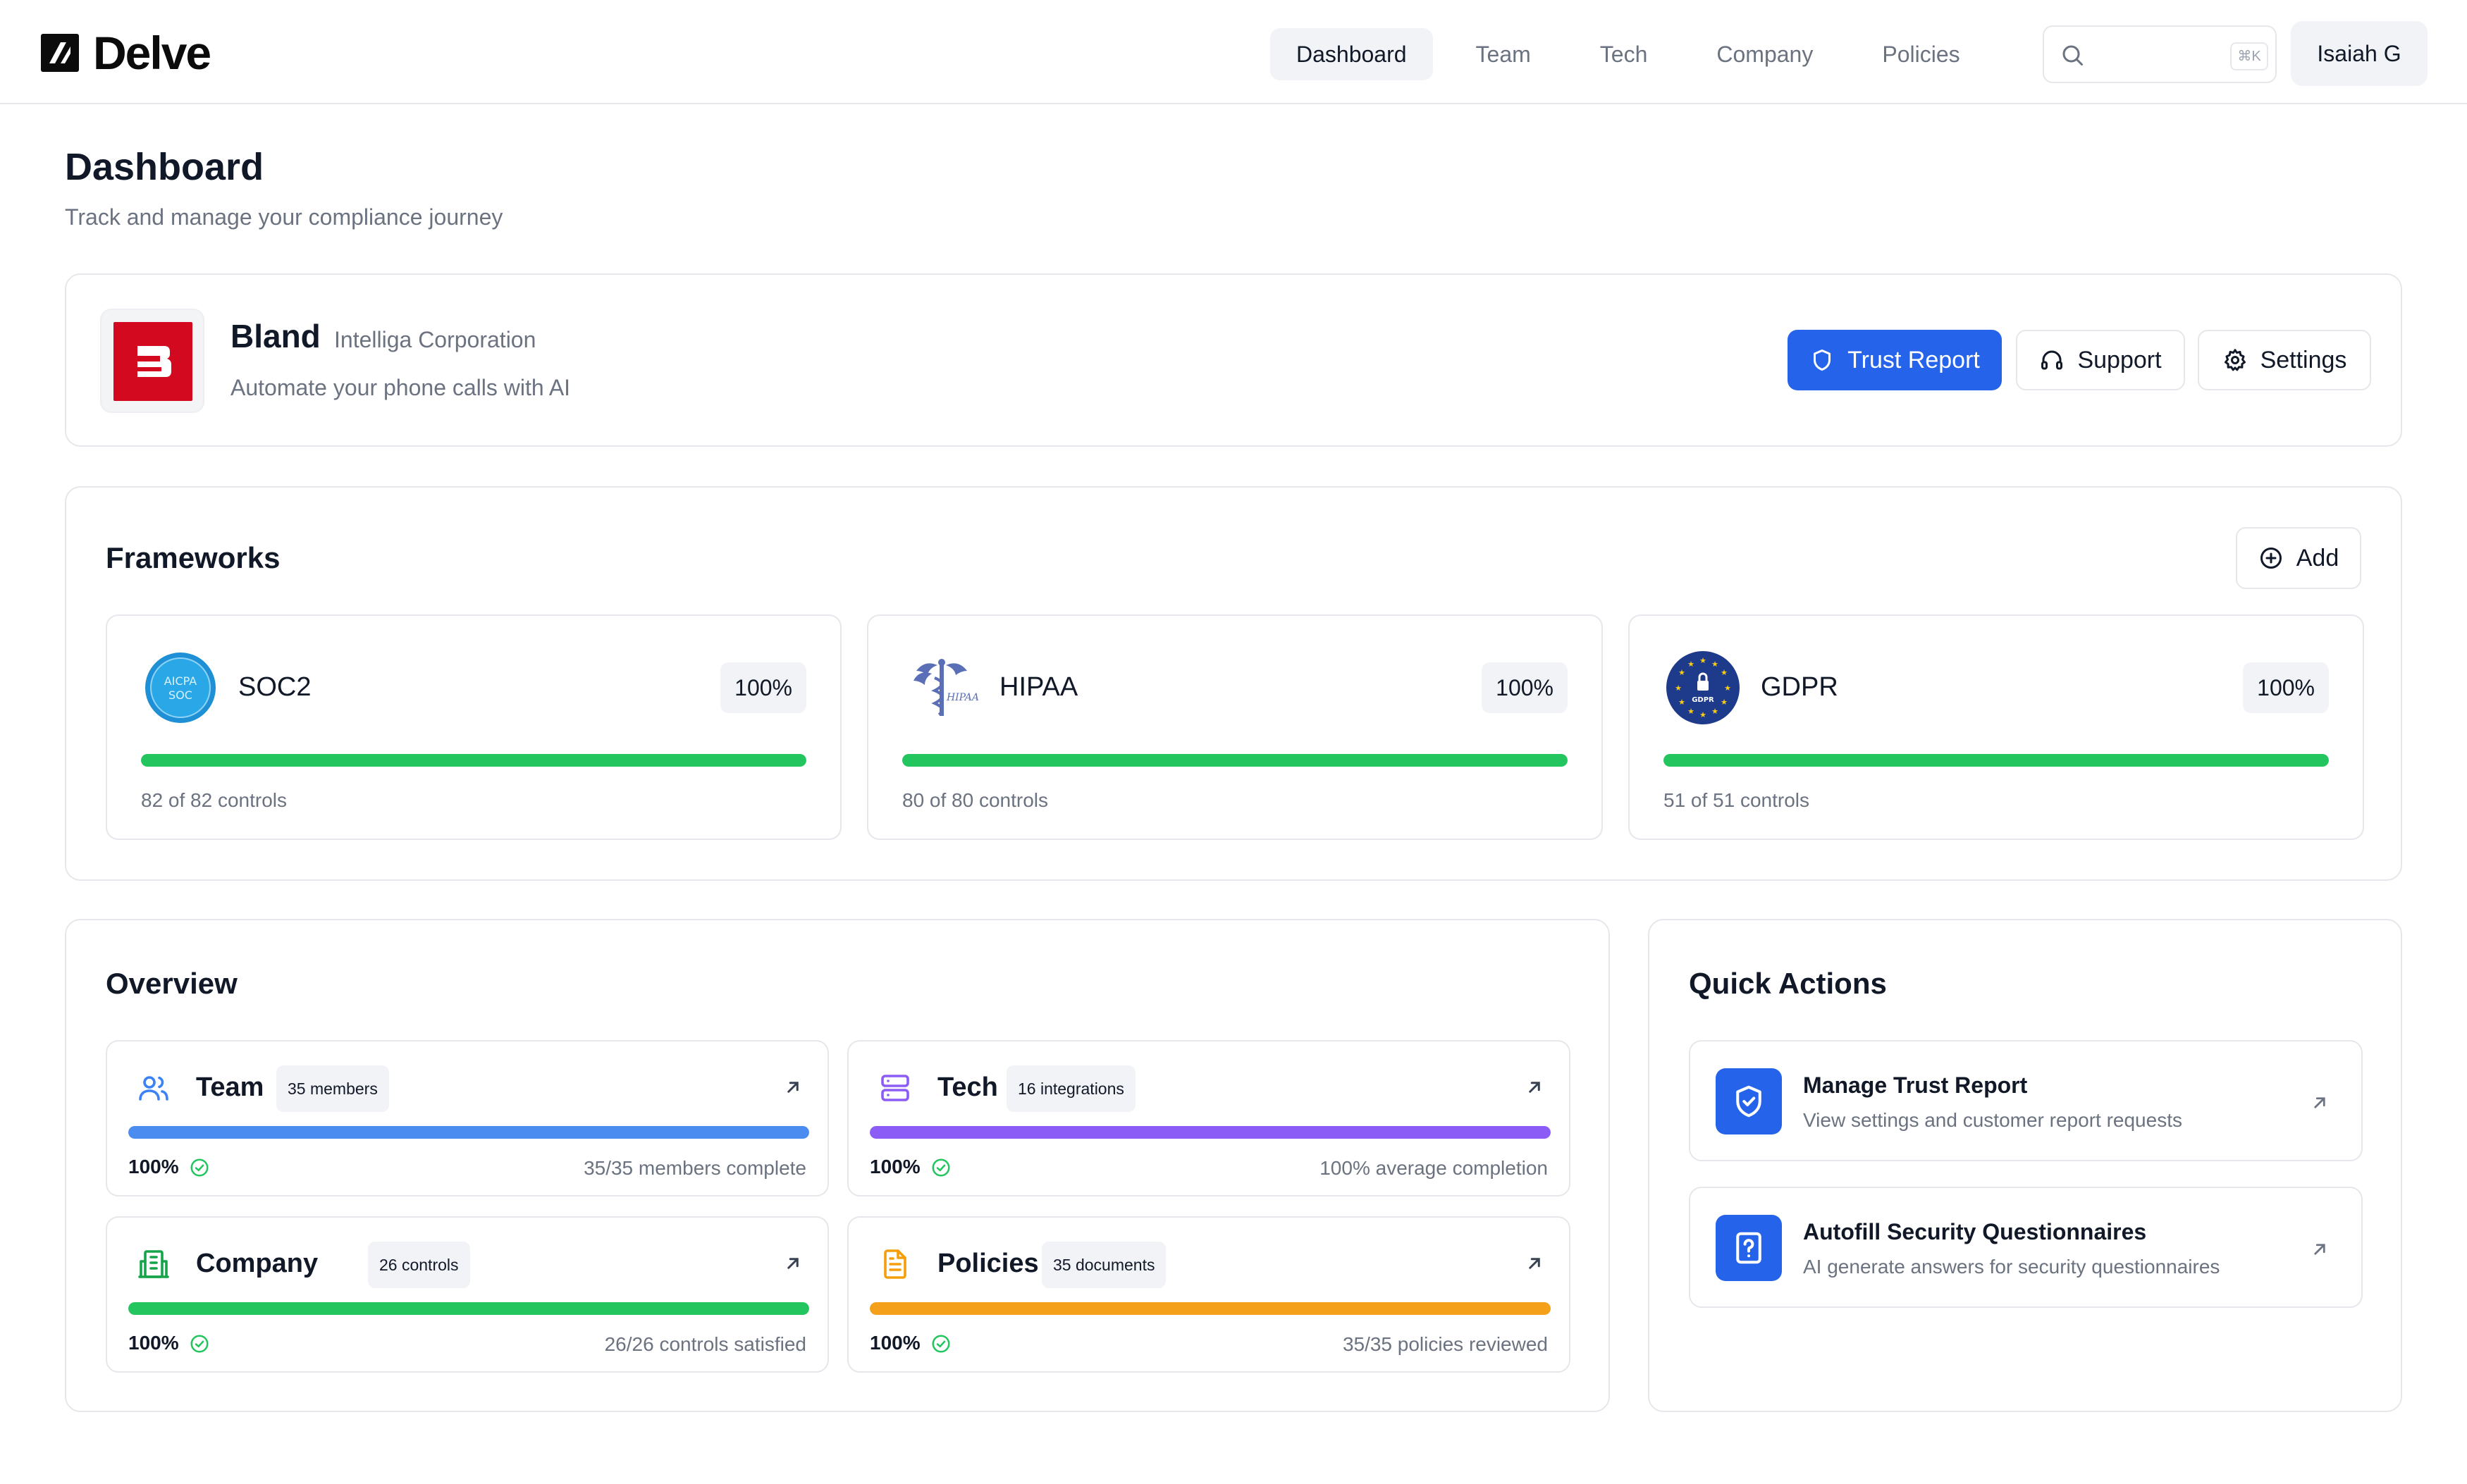  I want to click on nav-team: Team, so click(1503, 54).